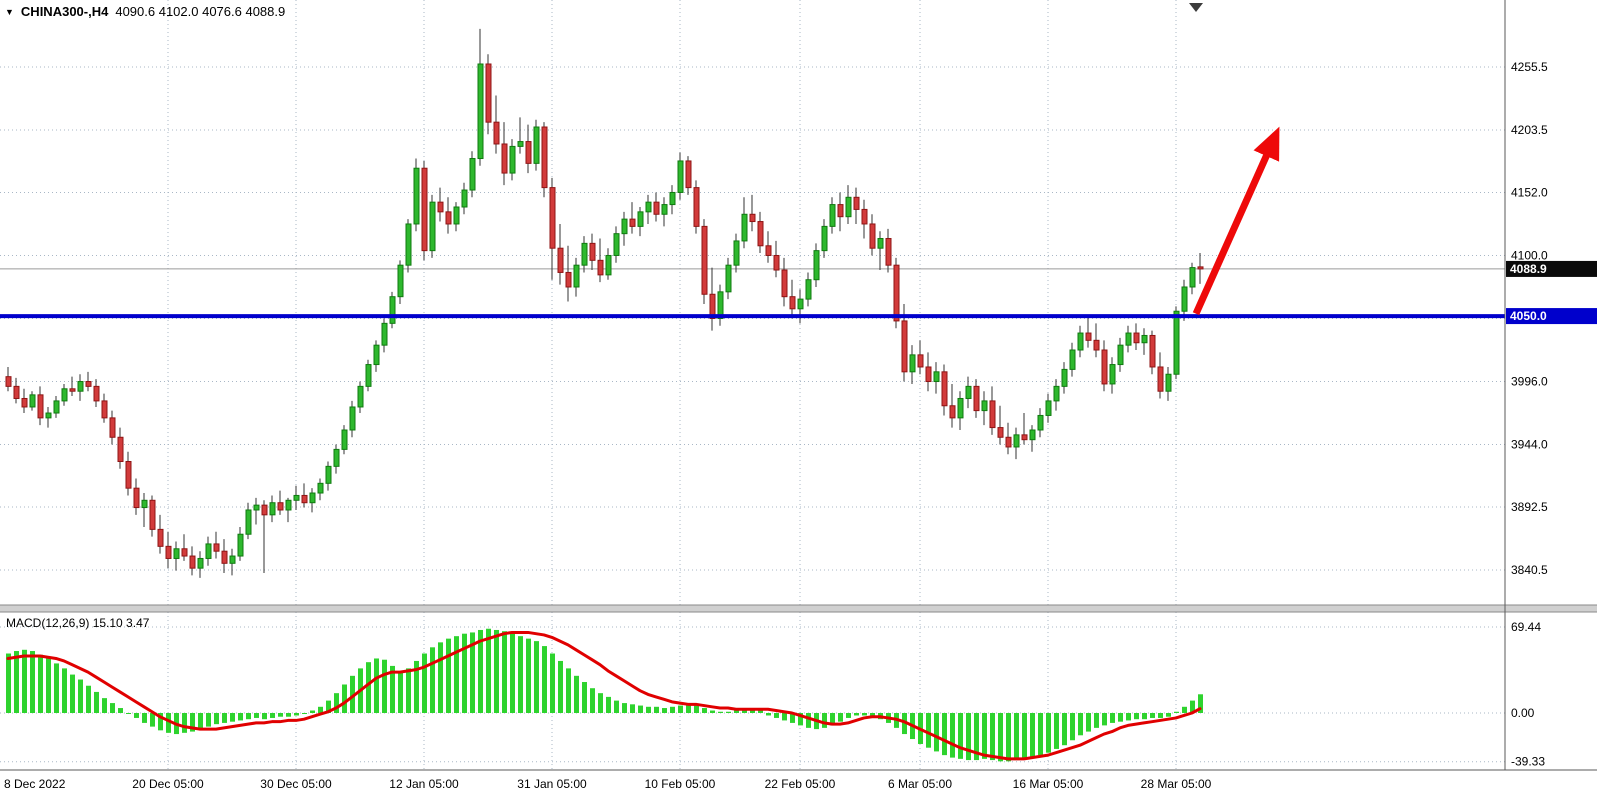  I want to click on panel-separator-handle, so click(798, 608).